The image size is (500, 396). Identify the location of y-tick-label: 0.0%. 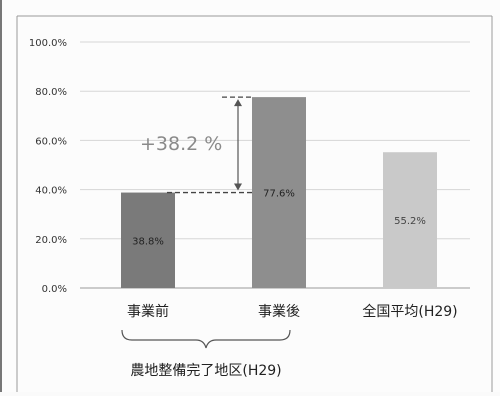
(54, 289).